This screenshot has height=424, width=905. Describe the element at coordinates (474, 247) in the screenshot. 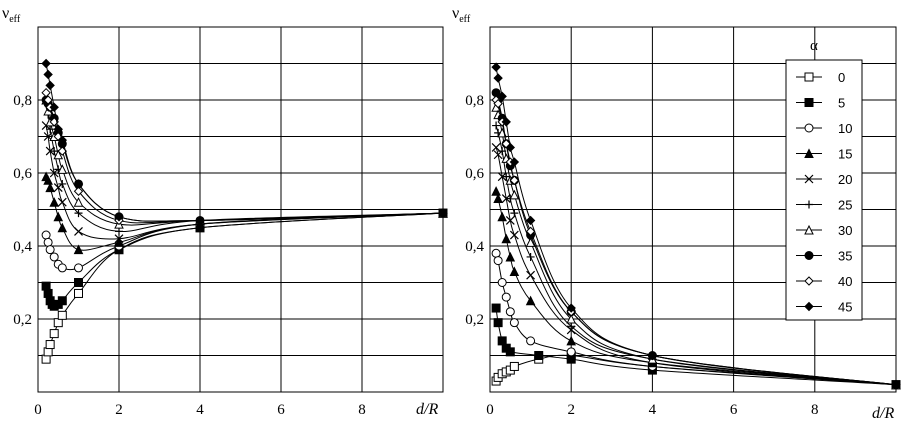

I see `right-y-tick-label: 0,4` at that location.